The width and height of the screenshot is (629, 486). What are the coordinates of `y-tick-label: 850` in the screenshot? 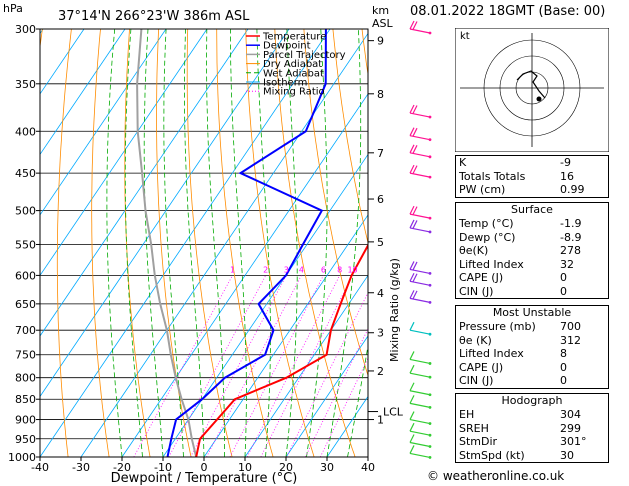 It's located at (25, 399).